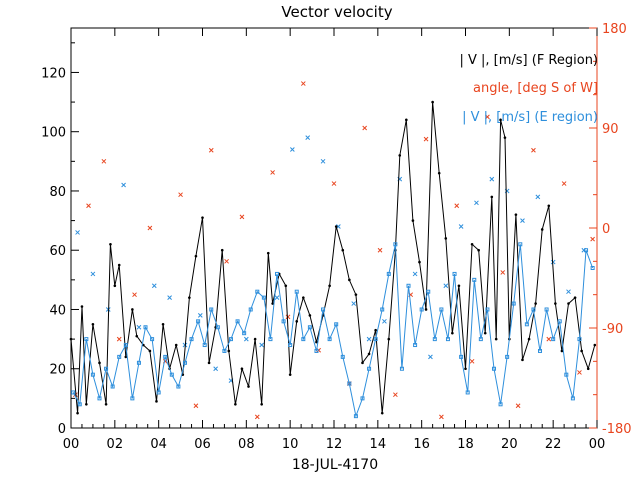  Describe the element at coordinates (336, 12) in the screenshot. I see `chart-title: Vector velocity` at that location.